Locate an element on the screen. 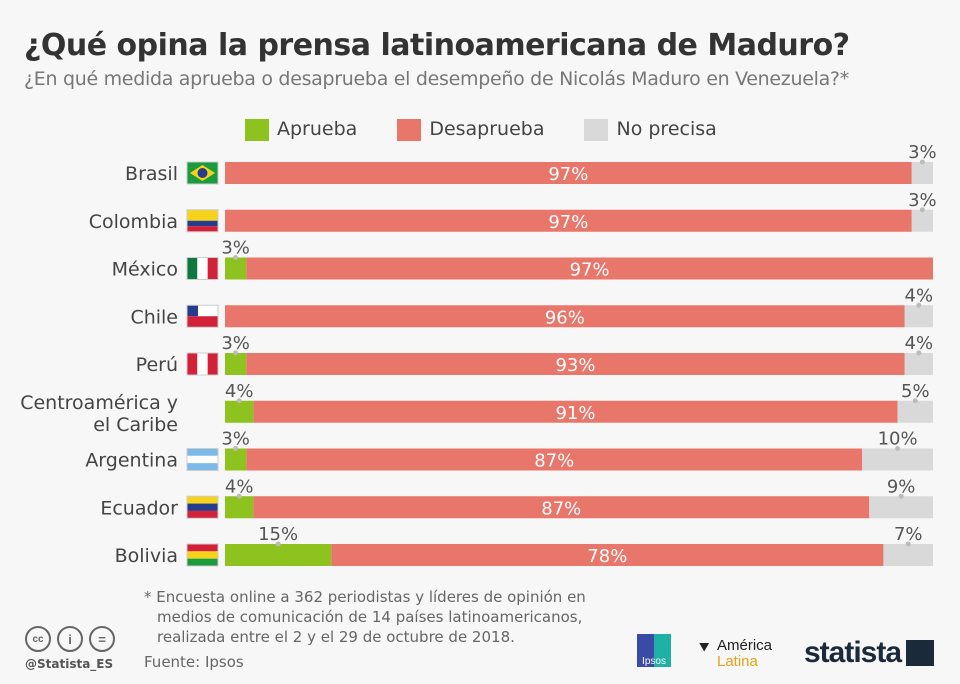 This screenshot has width=960, height=684. category-label: México is located at coordinates (145, 270).